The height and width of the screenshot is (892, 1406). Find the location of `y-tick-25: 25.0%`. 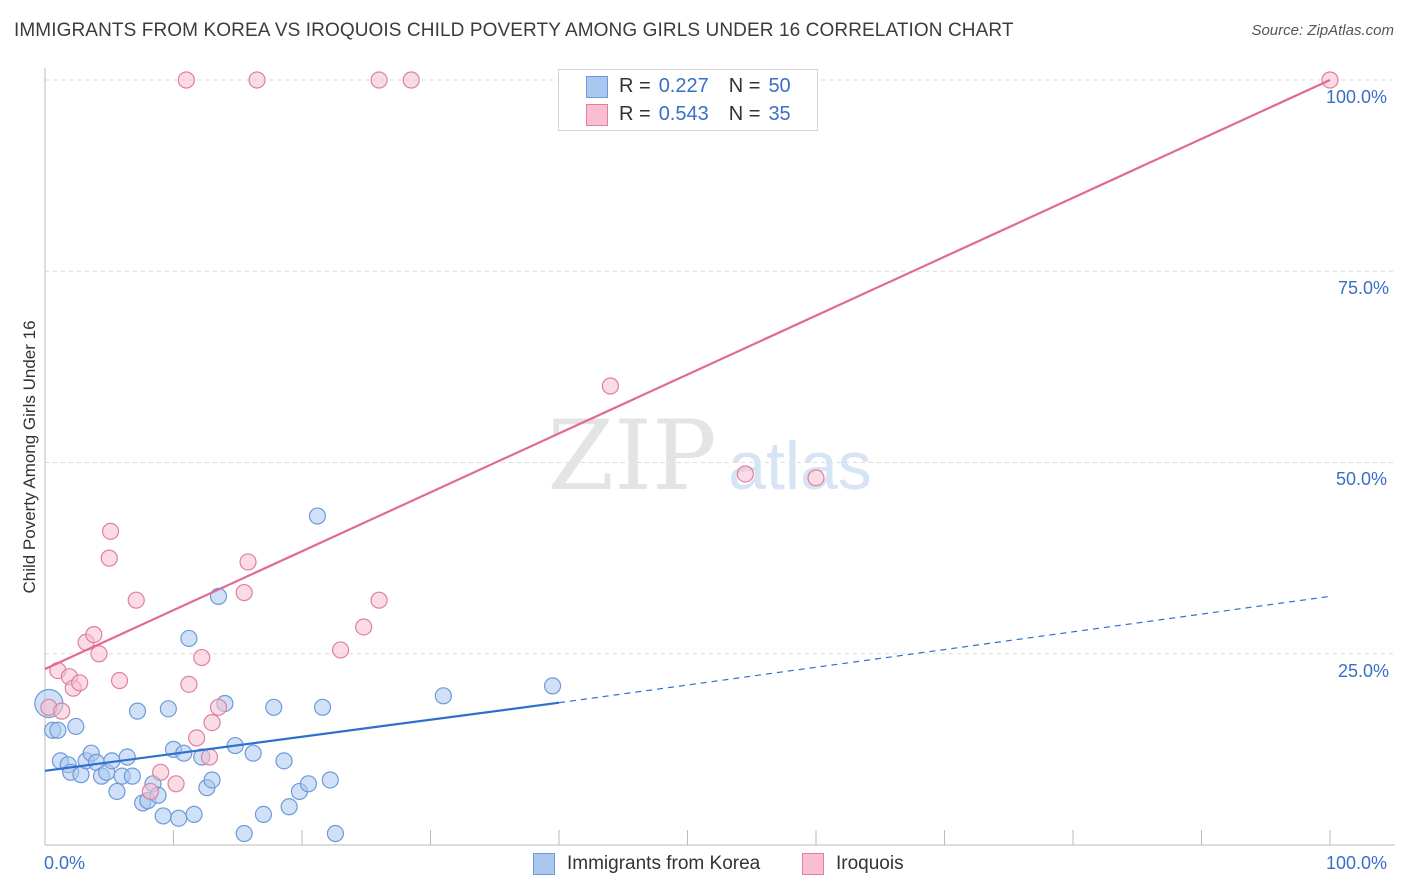

y-tick-25: 25.0% is located at coordinates (1364, 671).